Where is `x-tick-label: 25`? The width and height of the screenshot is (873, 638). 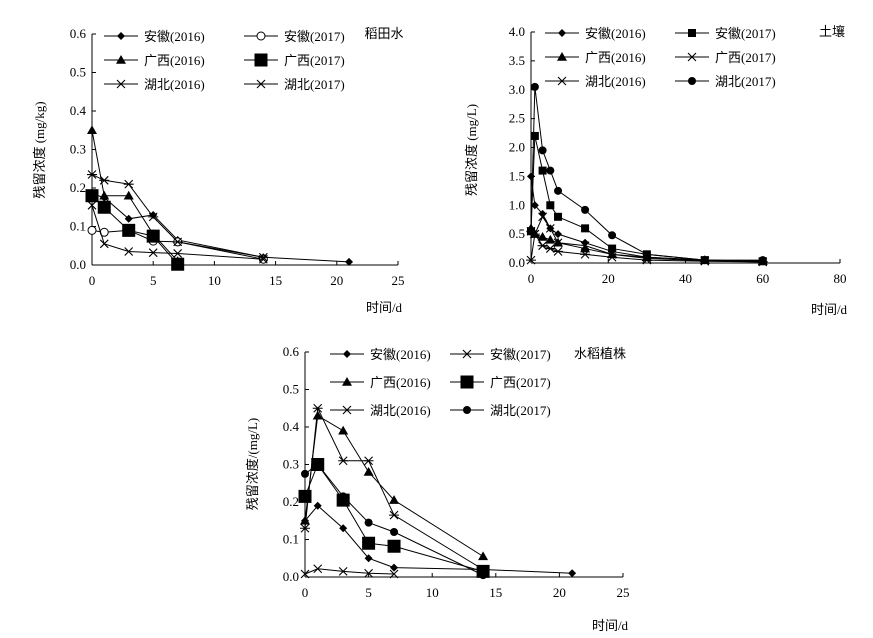
x-tick-label: 25 is located at coordinates (623, 592).